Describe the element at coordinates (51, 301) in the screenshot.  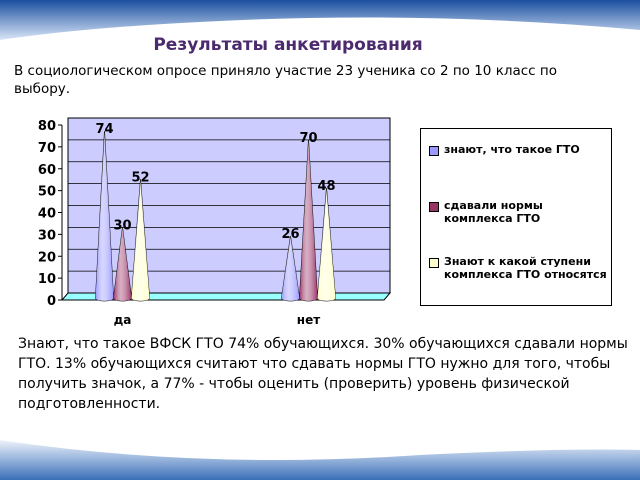
I see `y-tick-label: 0` at that location.